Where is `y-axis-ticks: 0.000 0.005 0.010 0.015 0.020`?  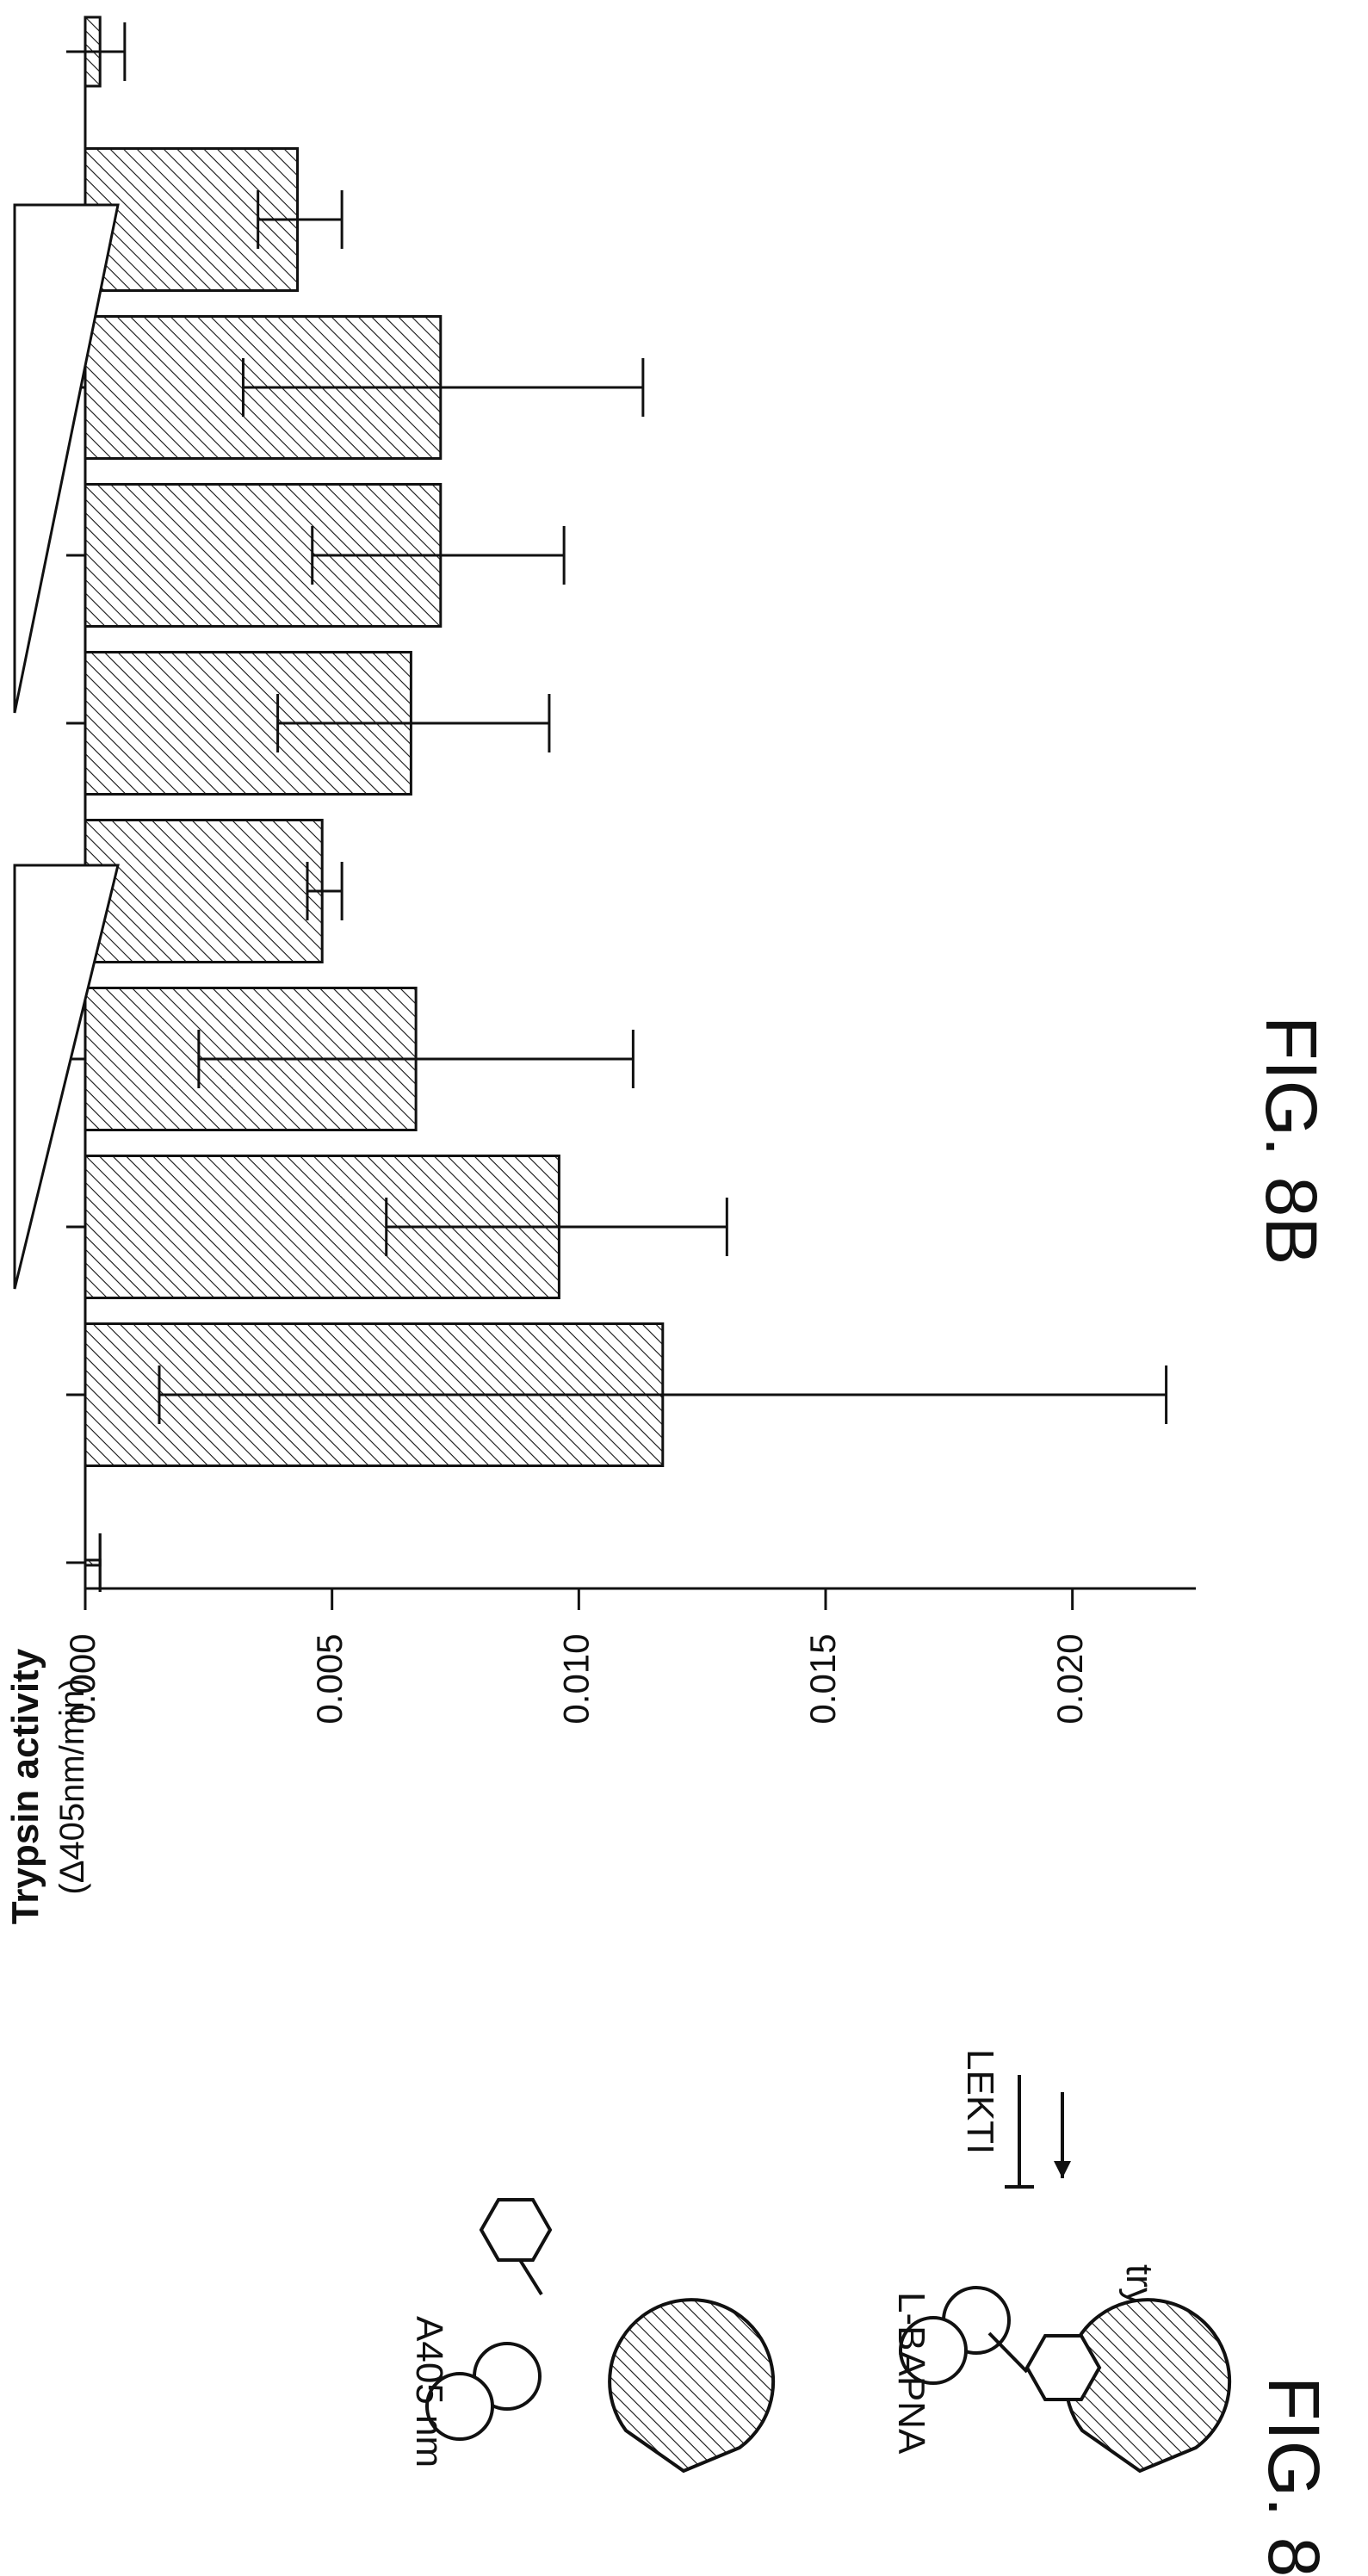 y-axis-ticks: 0.000 0.005 0.010 0.015 0.020 is located at coordinates (576, 1656).